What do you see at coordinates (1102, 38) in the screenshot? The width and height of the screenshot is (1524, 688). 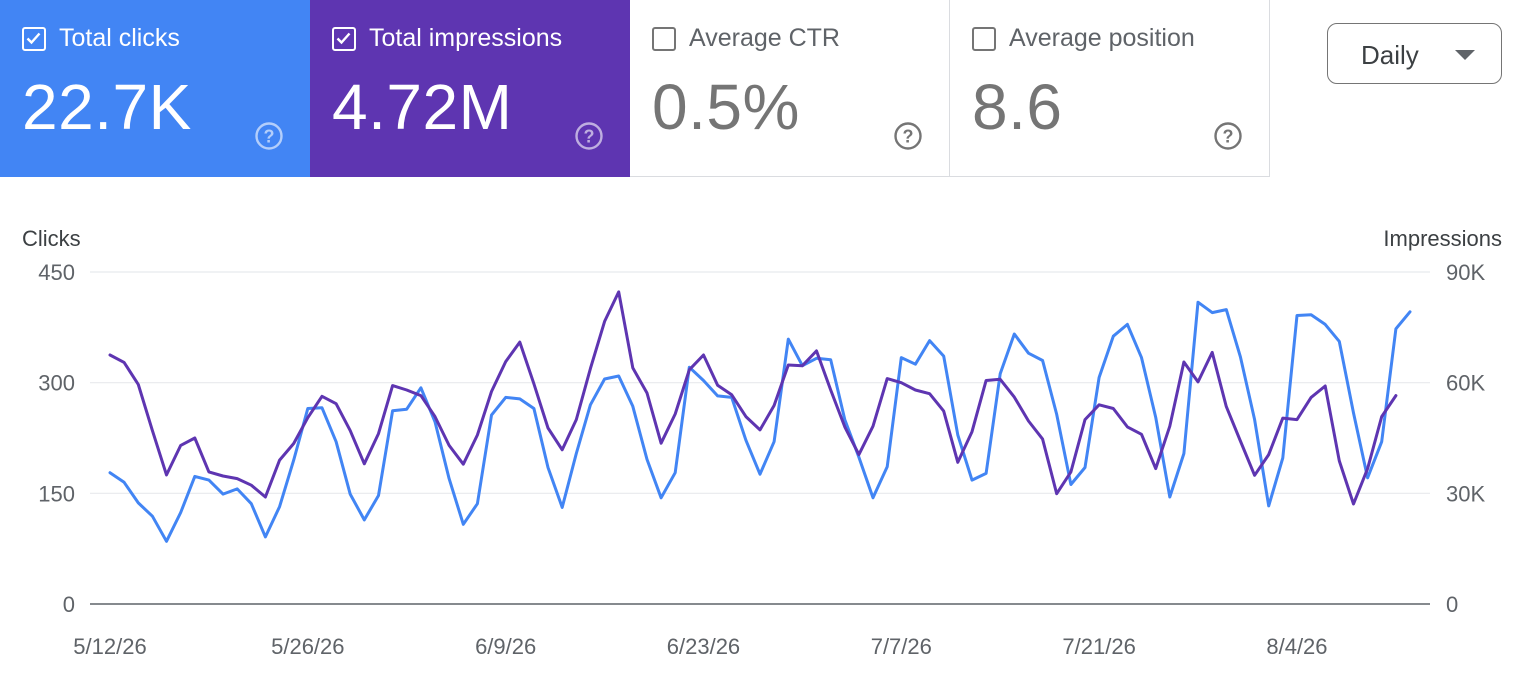 I see `card-label: Average position` at bounding box center [1102, 38].